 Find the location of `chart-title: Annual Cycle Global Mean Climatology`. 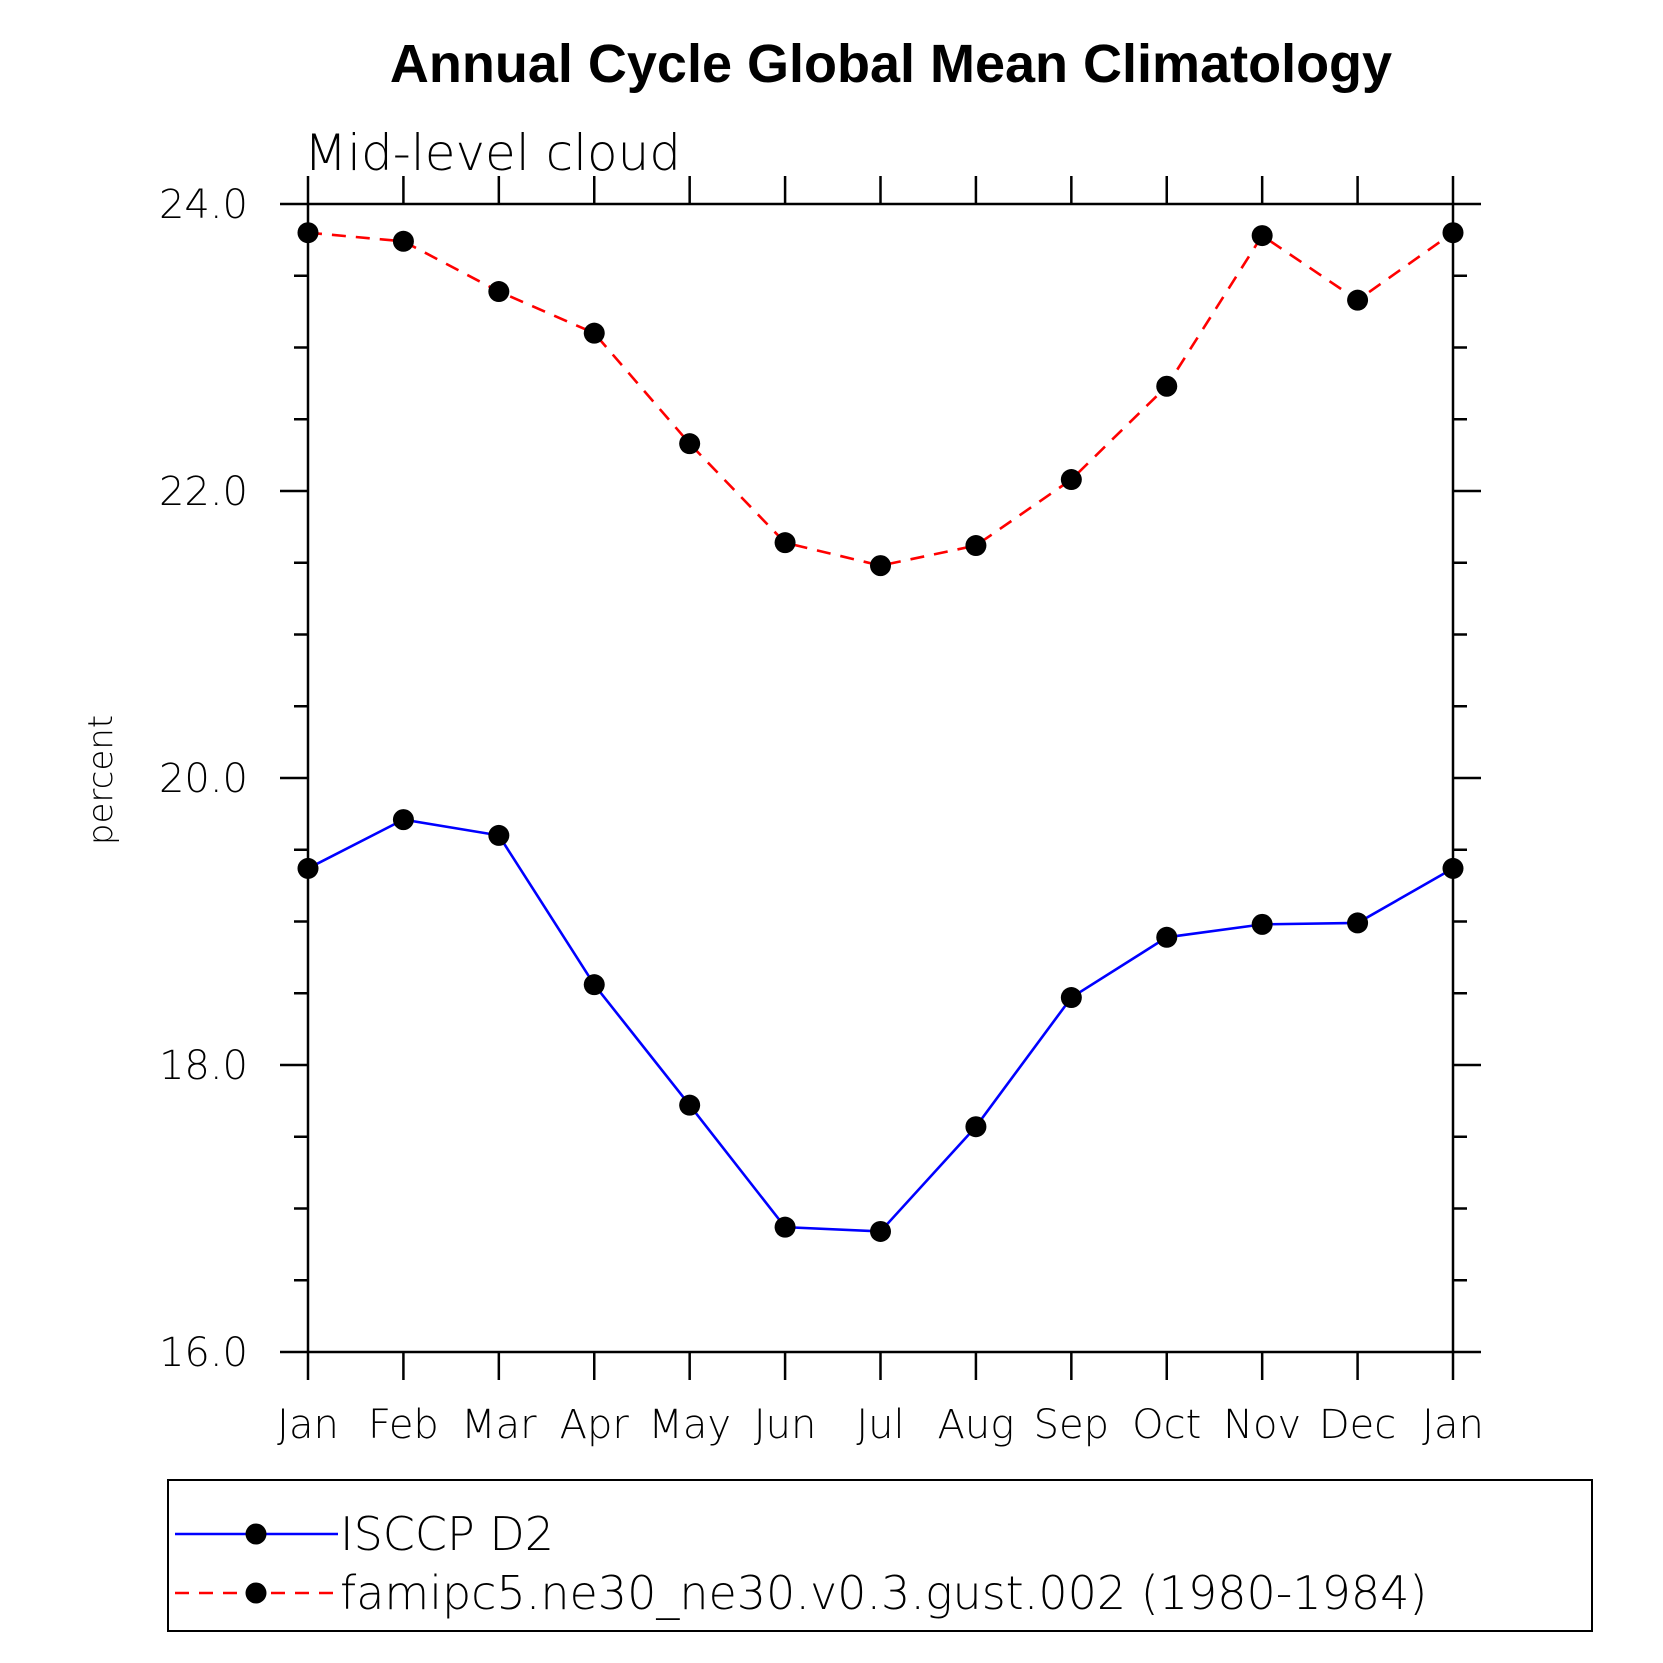

chart-title: Annual Cycle Global Mean Climatology is located at coordinates (891, 64).